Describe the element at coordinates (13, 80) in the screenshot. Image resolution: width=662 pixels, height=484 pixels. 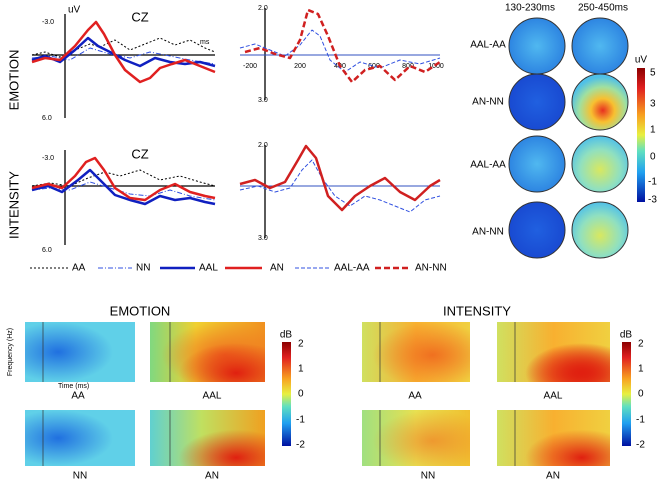
I see `row-label: EMOTION` at that location.